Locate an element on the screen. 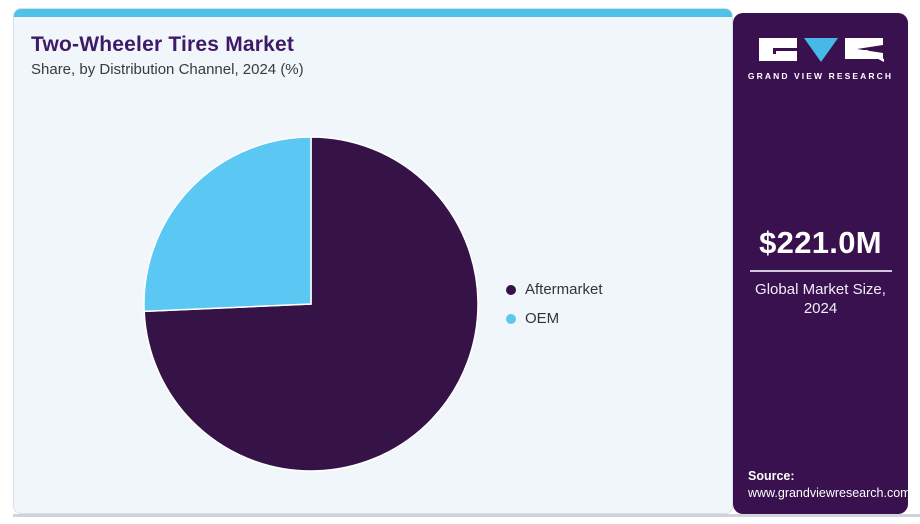 The height and width of the screenshot is (524, 920). metric-divider is located at coordinates (820, 271).